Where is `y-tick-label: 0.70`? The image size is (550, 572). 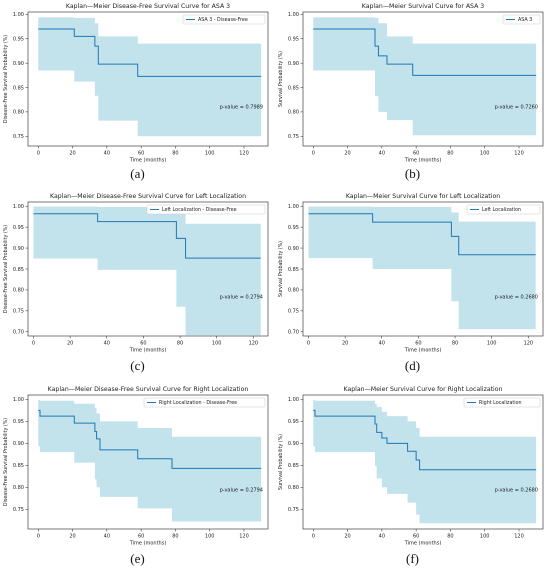 y-tick-label: 0.70 is located at coordinates (18, 333).